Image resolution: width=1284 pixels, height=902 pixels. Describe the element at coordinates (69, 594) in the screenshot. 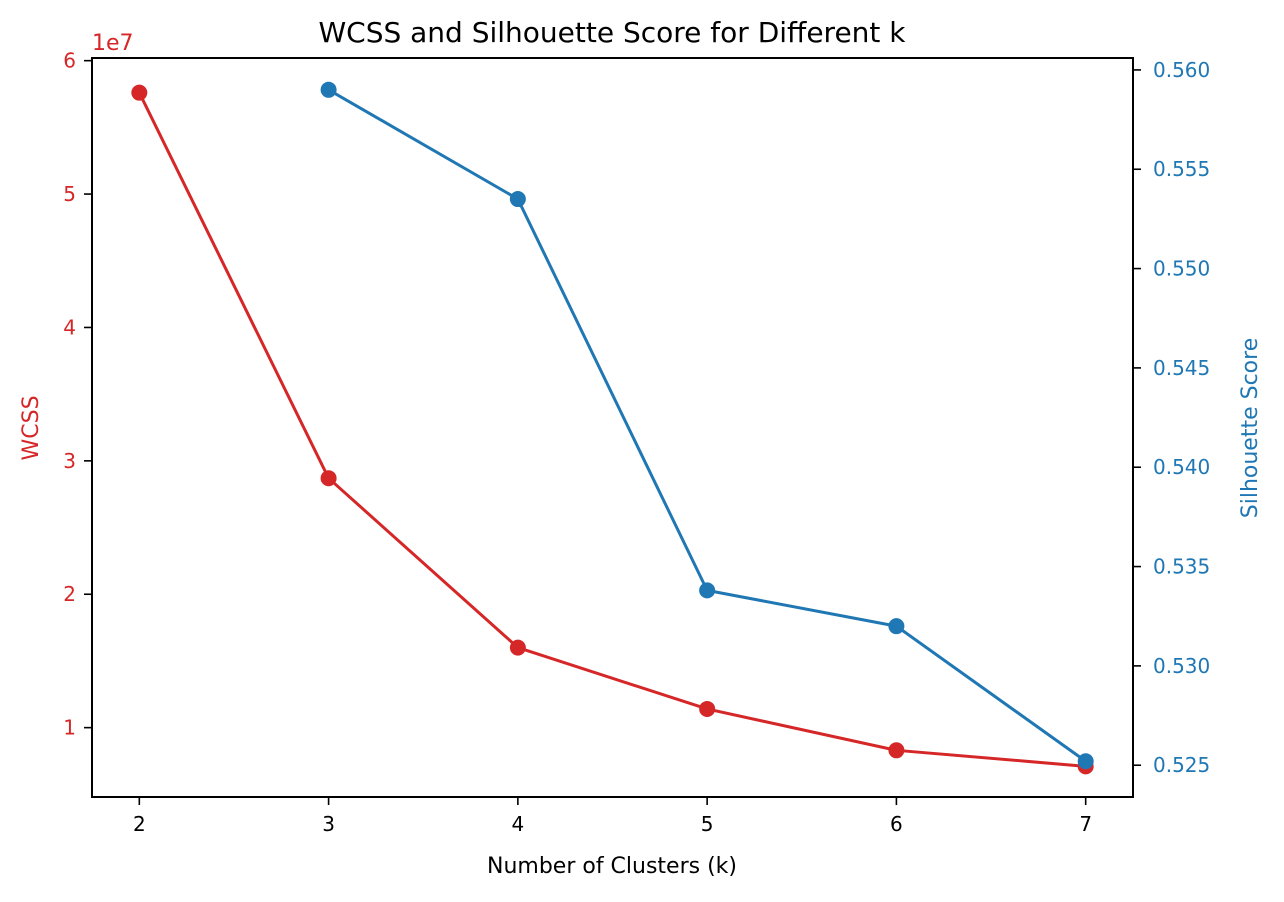

I see `wcss-tick-label: 2` at that location.